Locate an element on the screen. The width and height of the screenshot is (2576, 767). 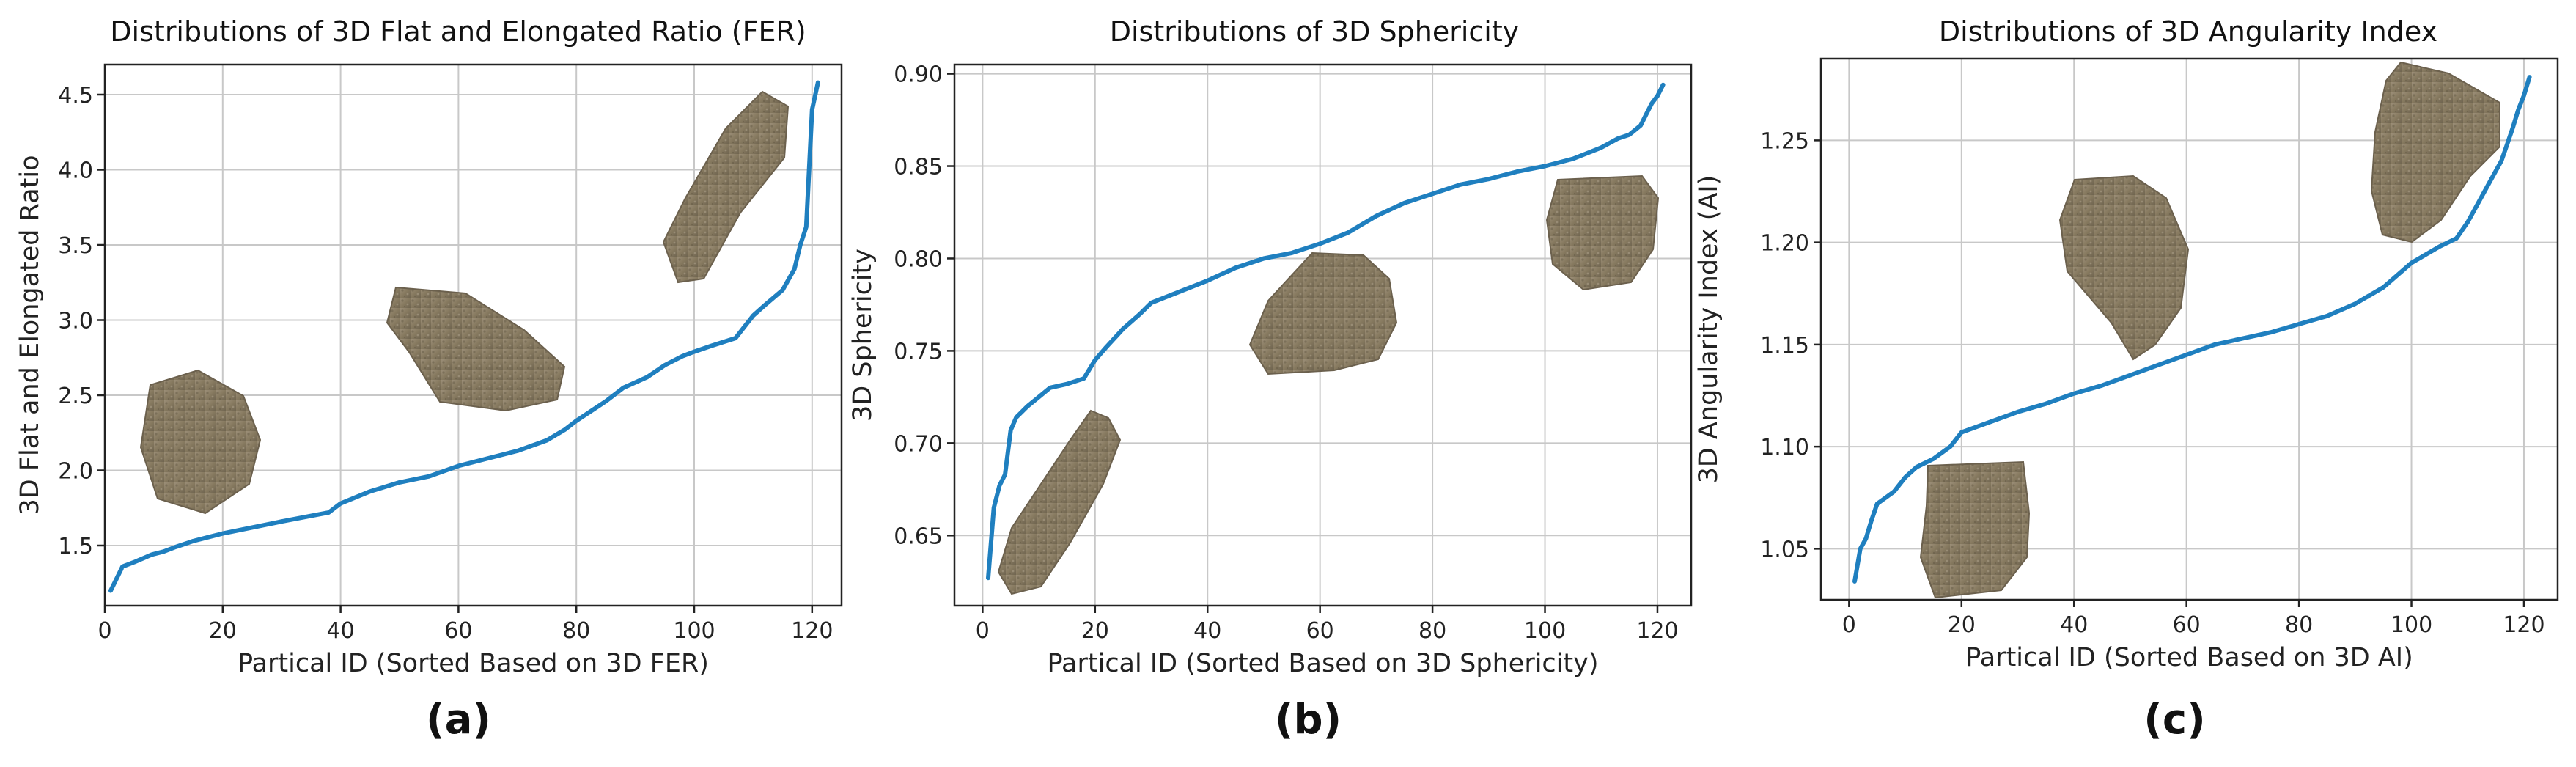
y-tick-label: 0.65 is located at coordinates (918, 536).